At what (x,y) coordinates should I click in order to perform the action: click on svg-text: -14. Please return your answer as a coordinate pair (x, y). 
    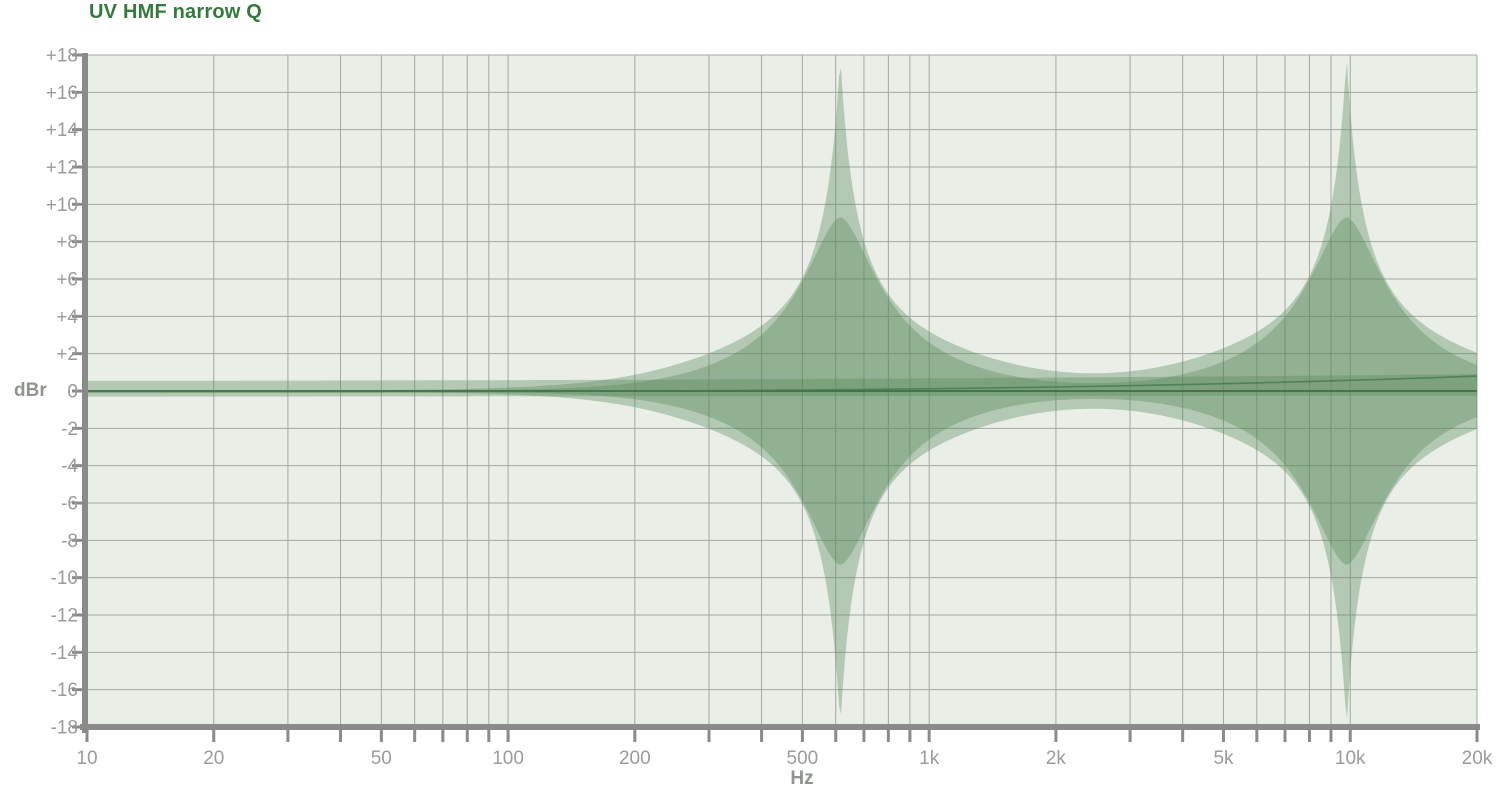
    Looking at the image, I should click on (65, 653).